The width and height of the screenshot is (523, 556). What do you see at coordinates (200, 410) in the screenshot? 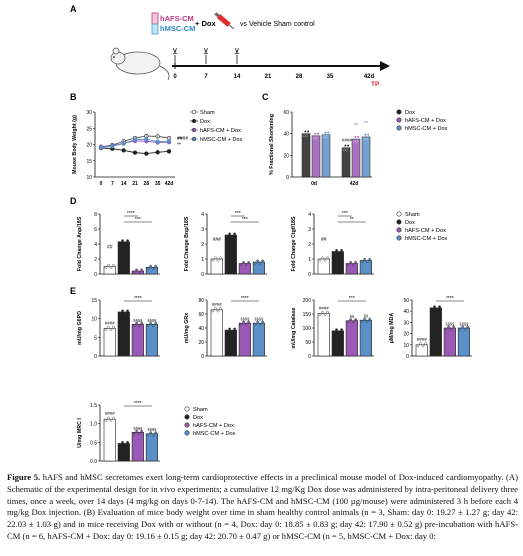
I see `legend-label: Sham` at bounding box center [200, 410].